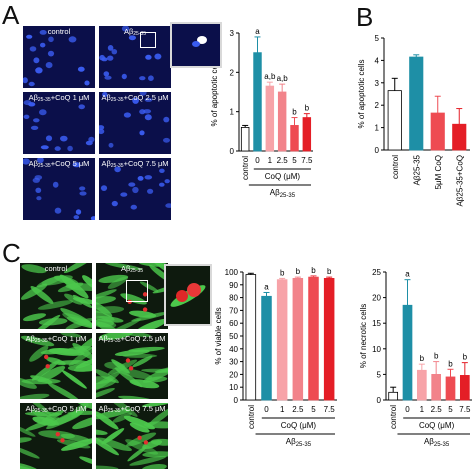 This screenshot has width=474, height=474. Describe the element at coordinates (364, 336) in the screenshot. I see `y-axis-label: % of necrotic cells` at that location.